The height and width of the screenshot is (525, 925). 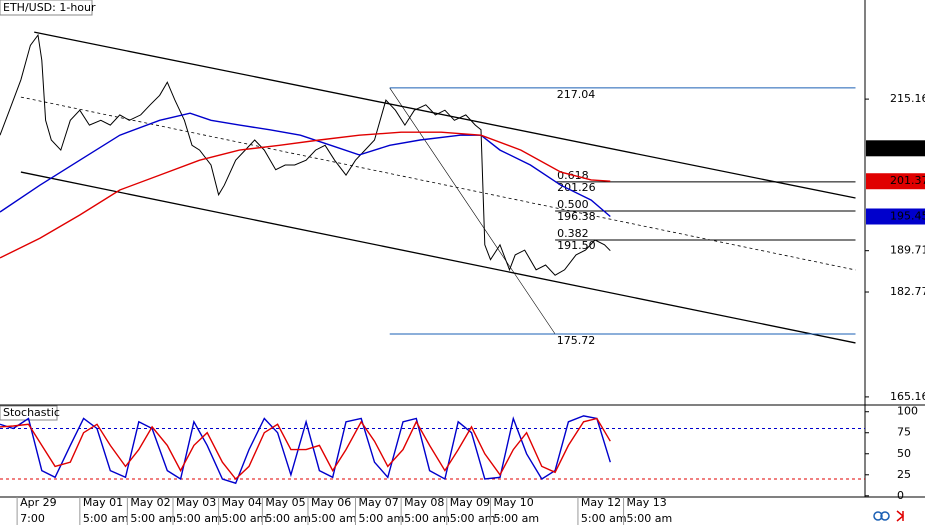 What do you see at coordinates (472, 211) in the screenshot?
I see `fib-anchor` at bounding box center [472, 211].